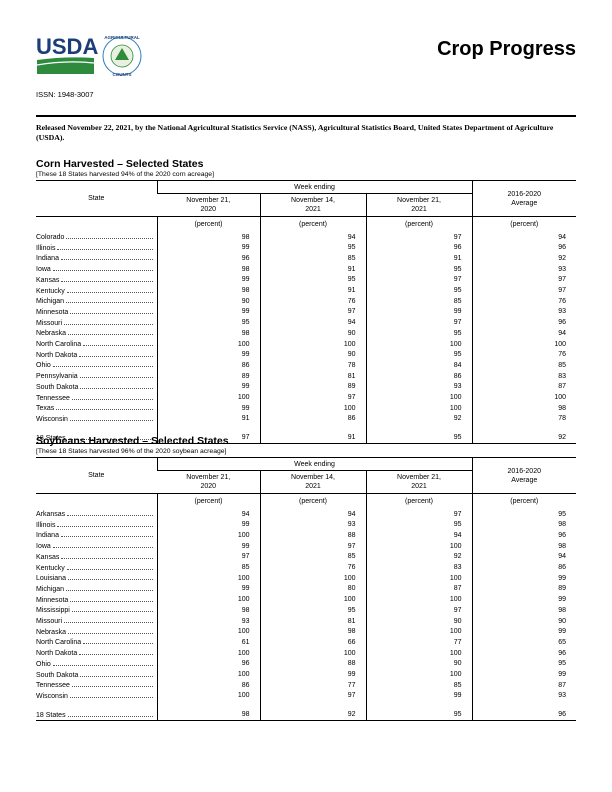 This screenshot has height=792, width=612. Describe the element at coordinates (122, 56) in the screenshot. I see `seal-ring` at that location.